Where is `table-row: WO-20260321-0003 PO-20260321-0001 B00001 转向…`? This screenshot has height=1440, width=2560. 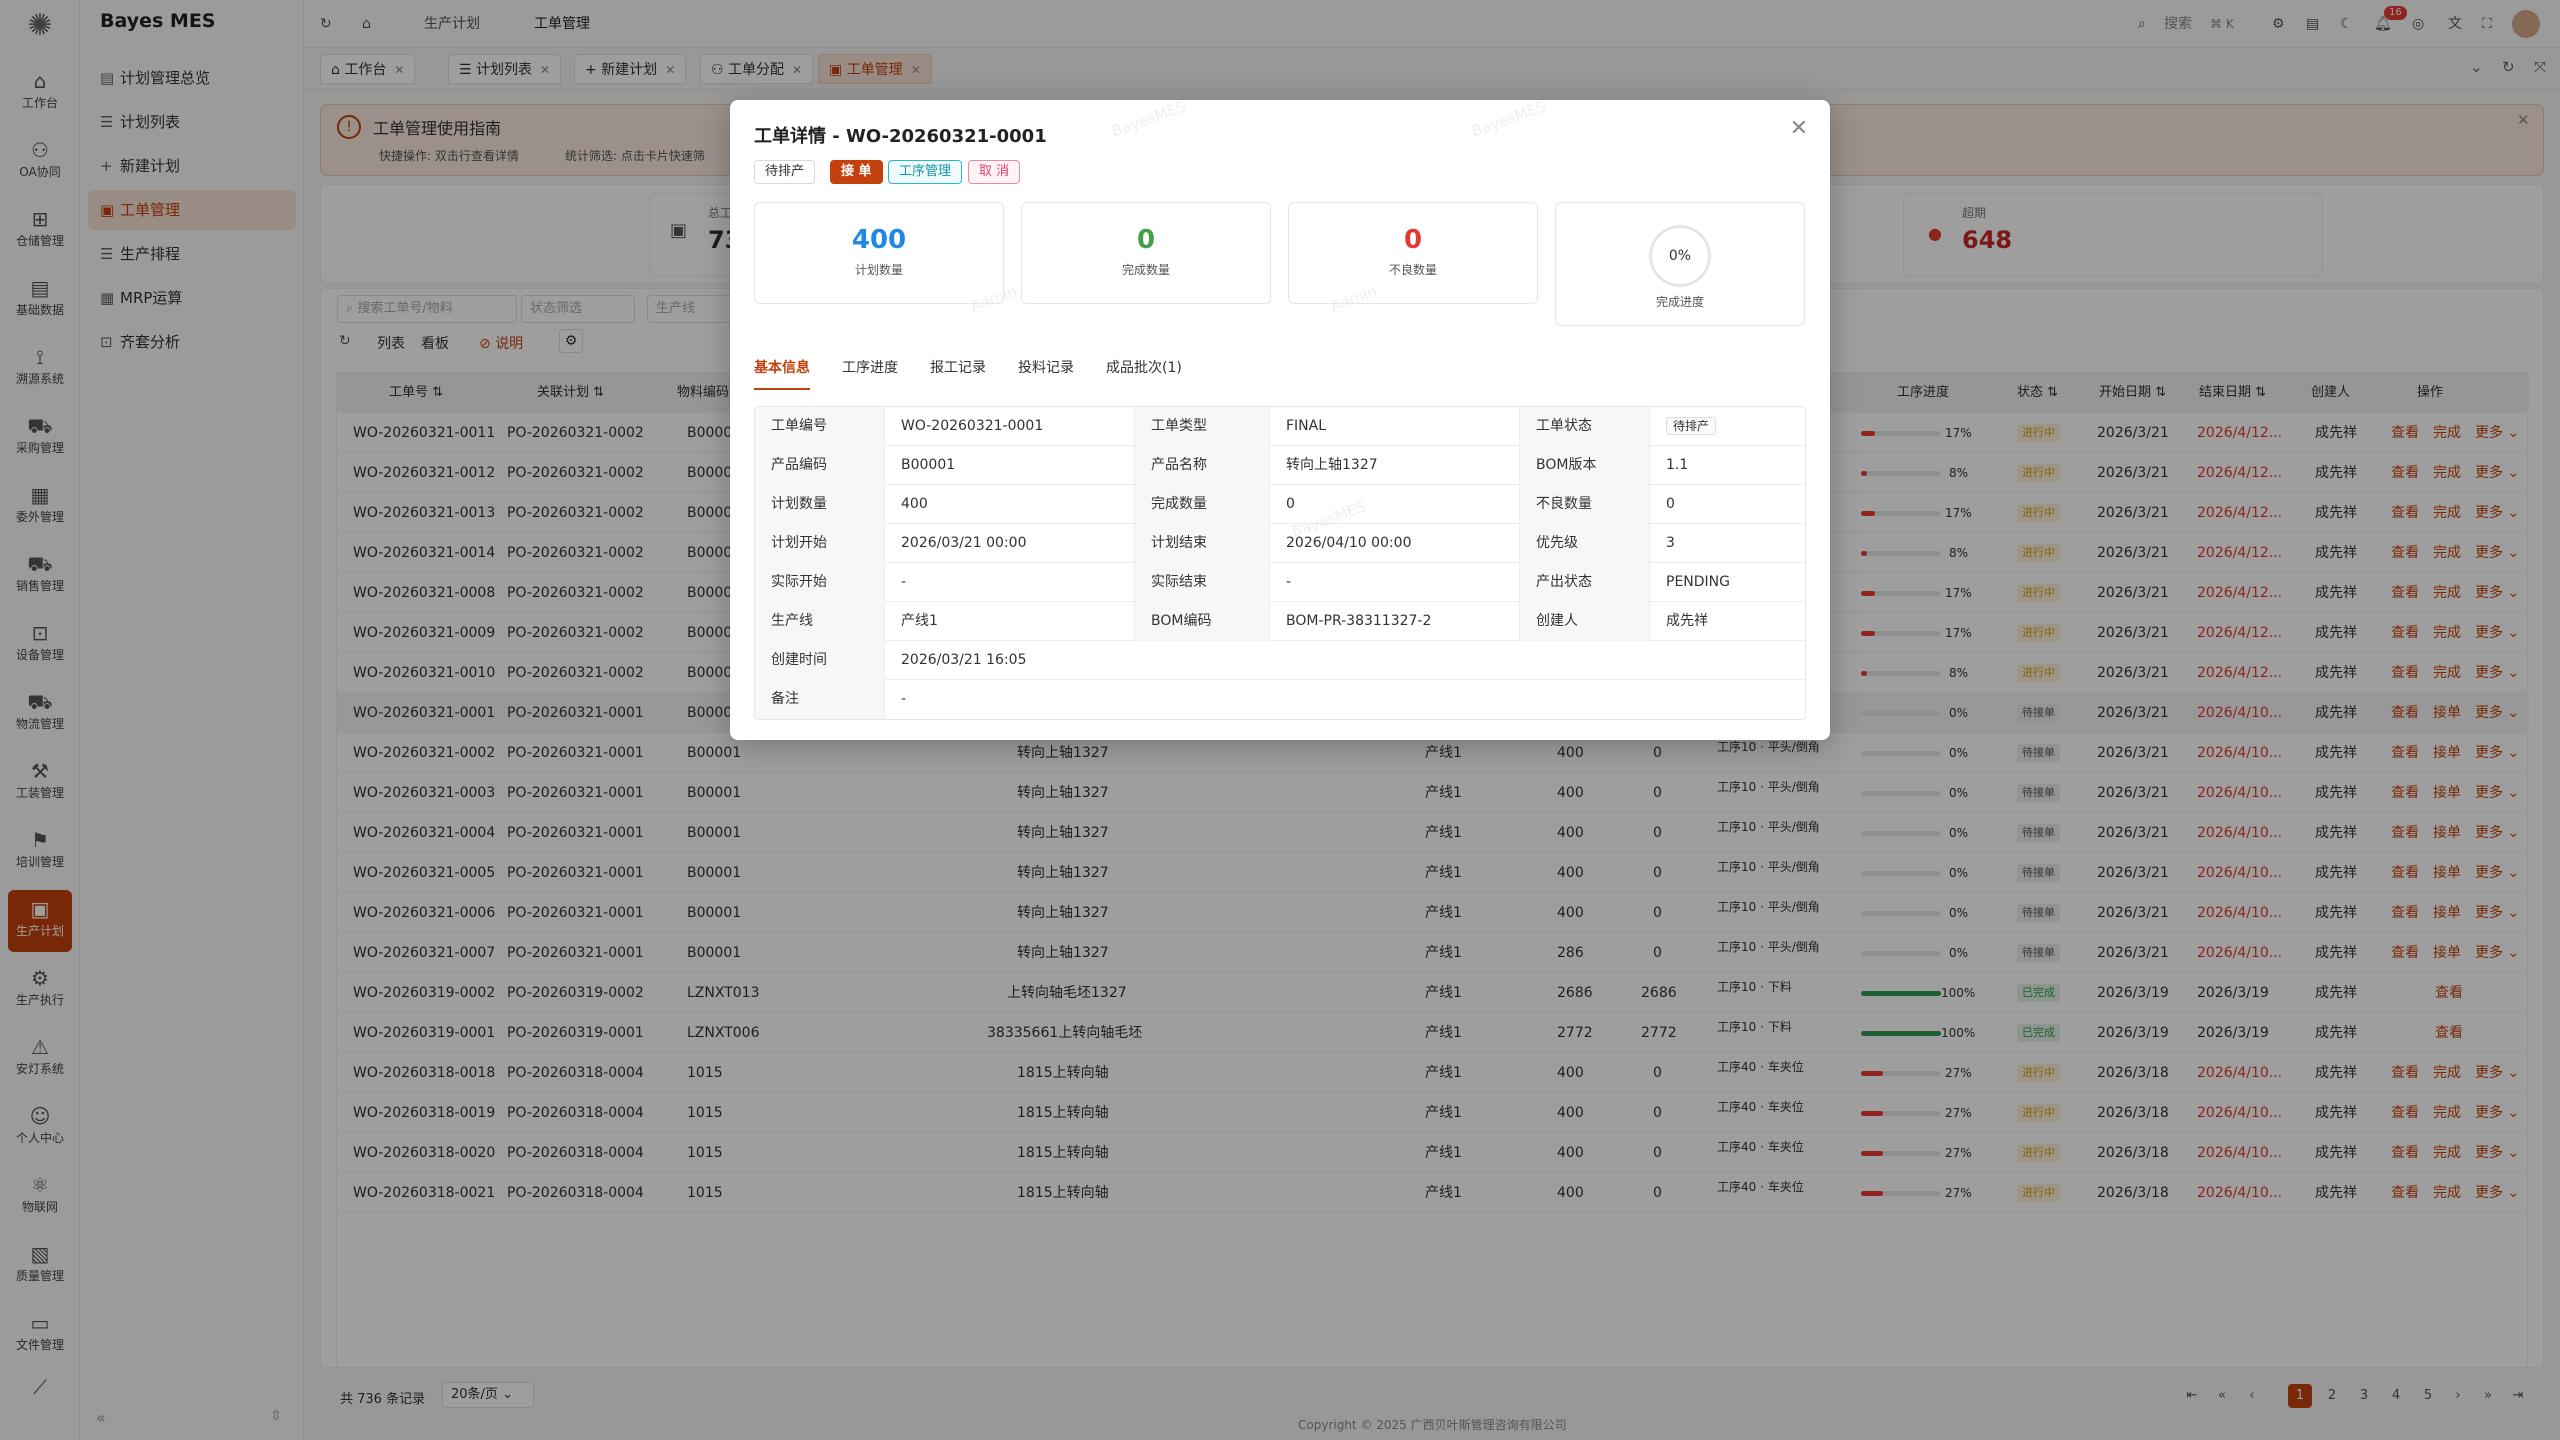
table-row: WO-20260321-0003 PO-20260321-0001 B00001 转向… is located at coordinates (1433, 793).